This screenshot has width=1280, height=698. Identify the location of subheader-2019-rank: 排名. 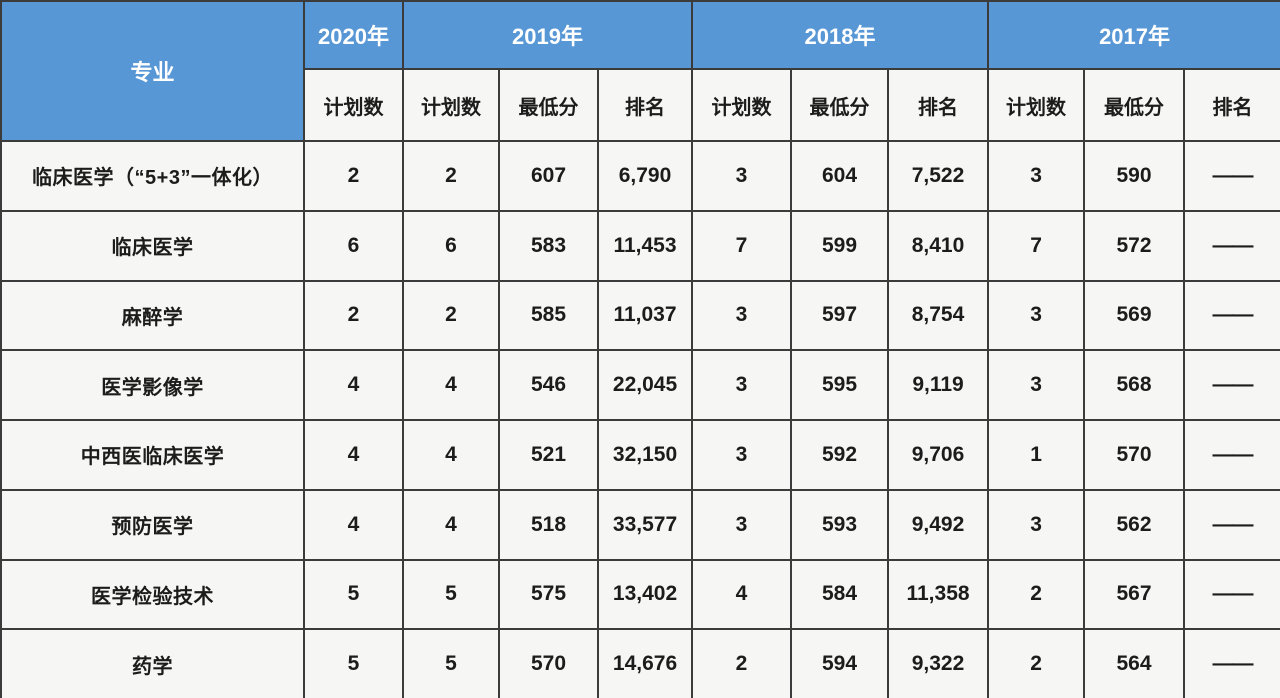
(645, 105).